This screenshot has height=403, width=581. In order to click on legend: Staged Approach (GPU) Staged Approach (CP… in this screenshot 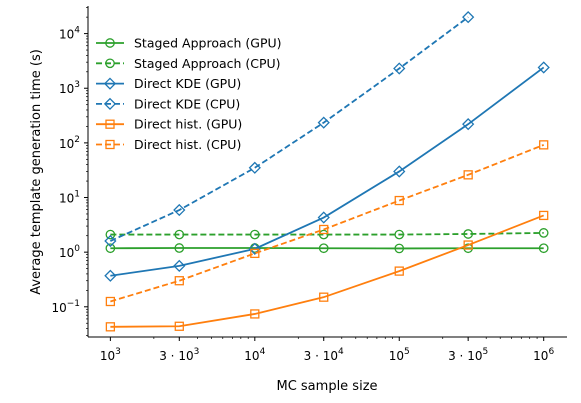, I will do `click(189, 94)`.